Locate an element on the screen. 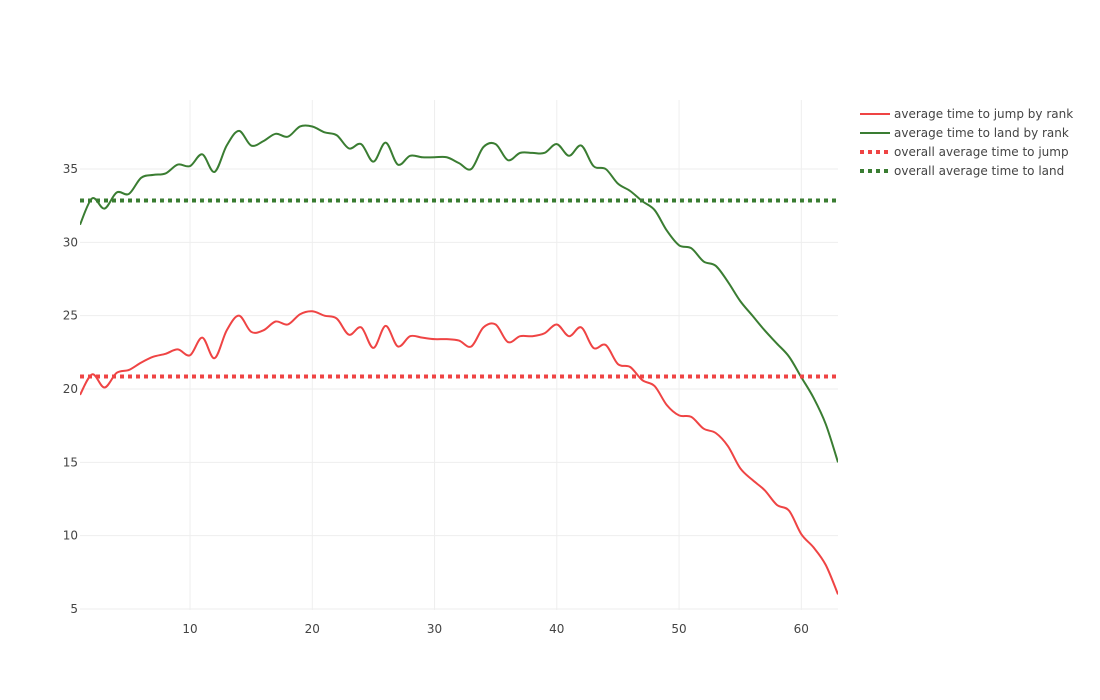  y-tick-label: 20 is located at coordinates (70, 389).